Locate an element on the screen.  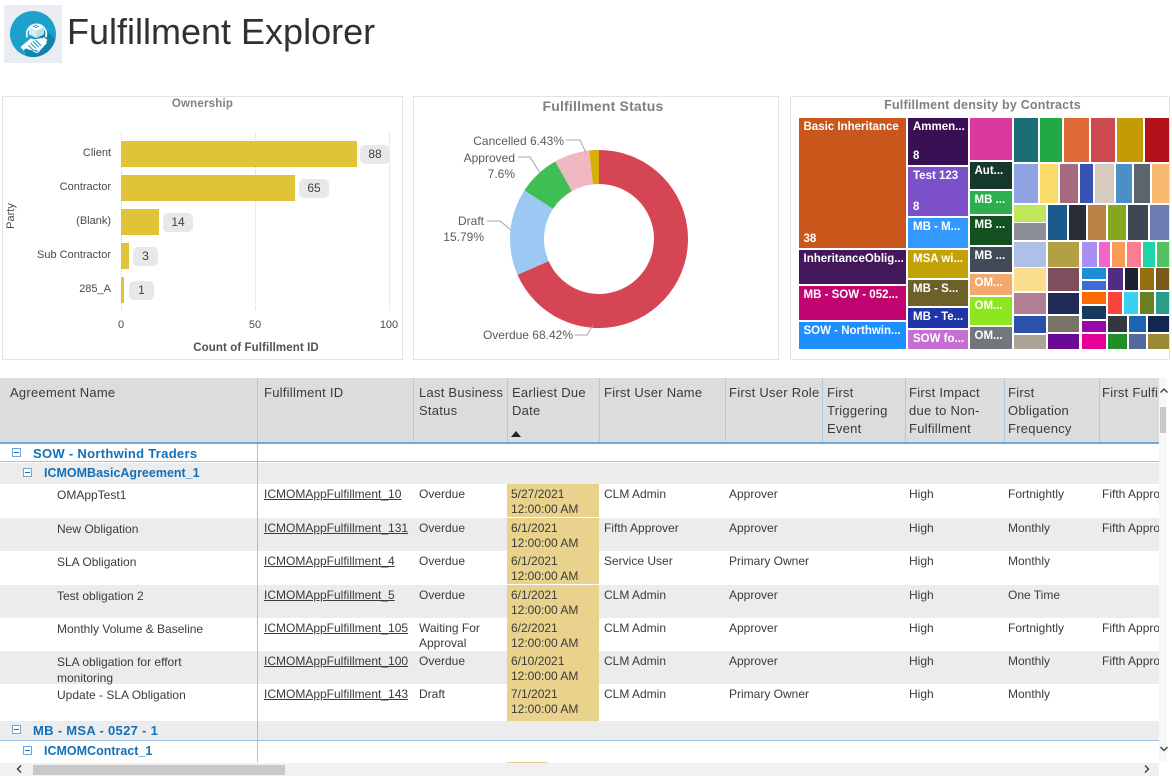
svg-text: Approved is located at coordinates (489, 158).